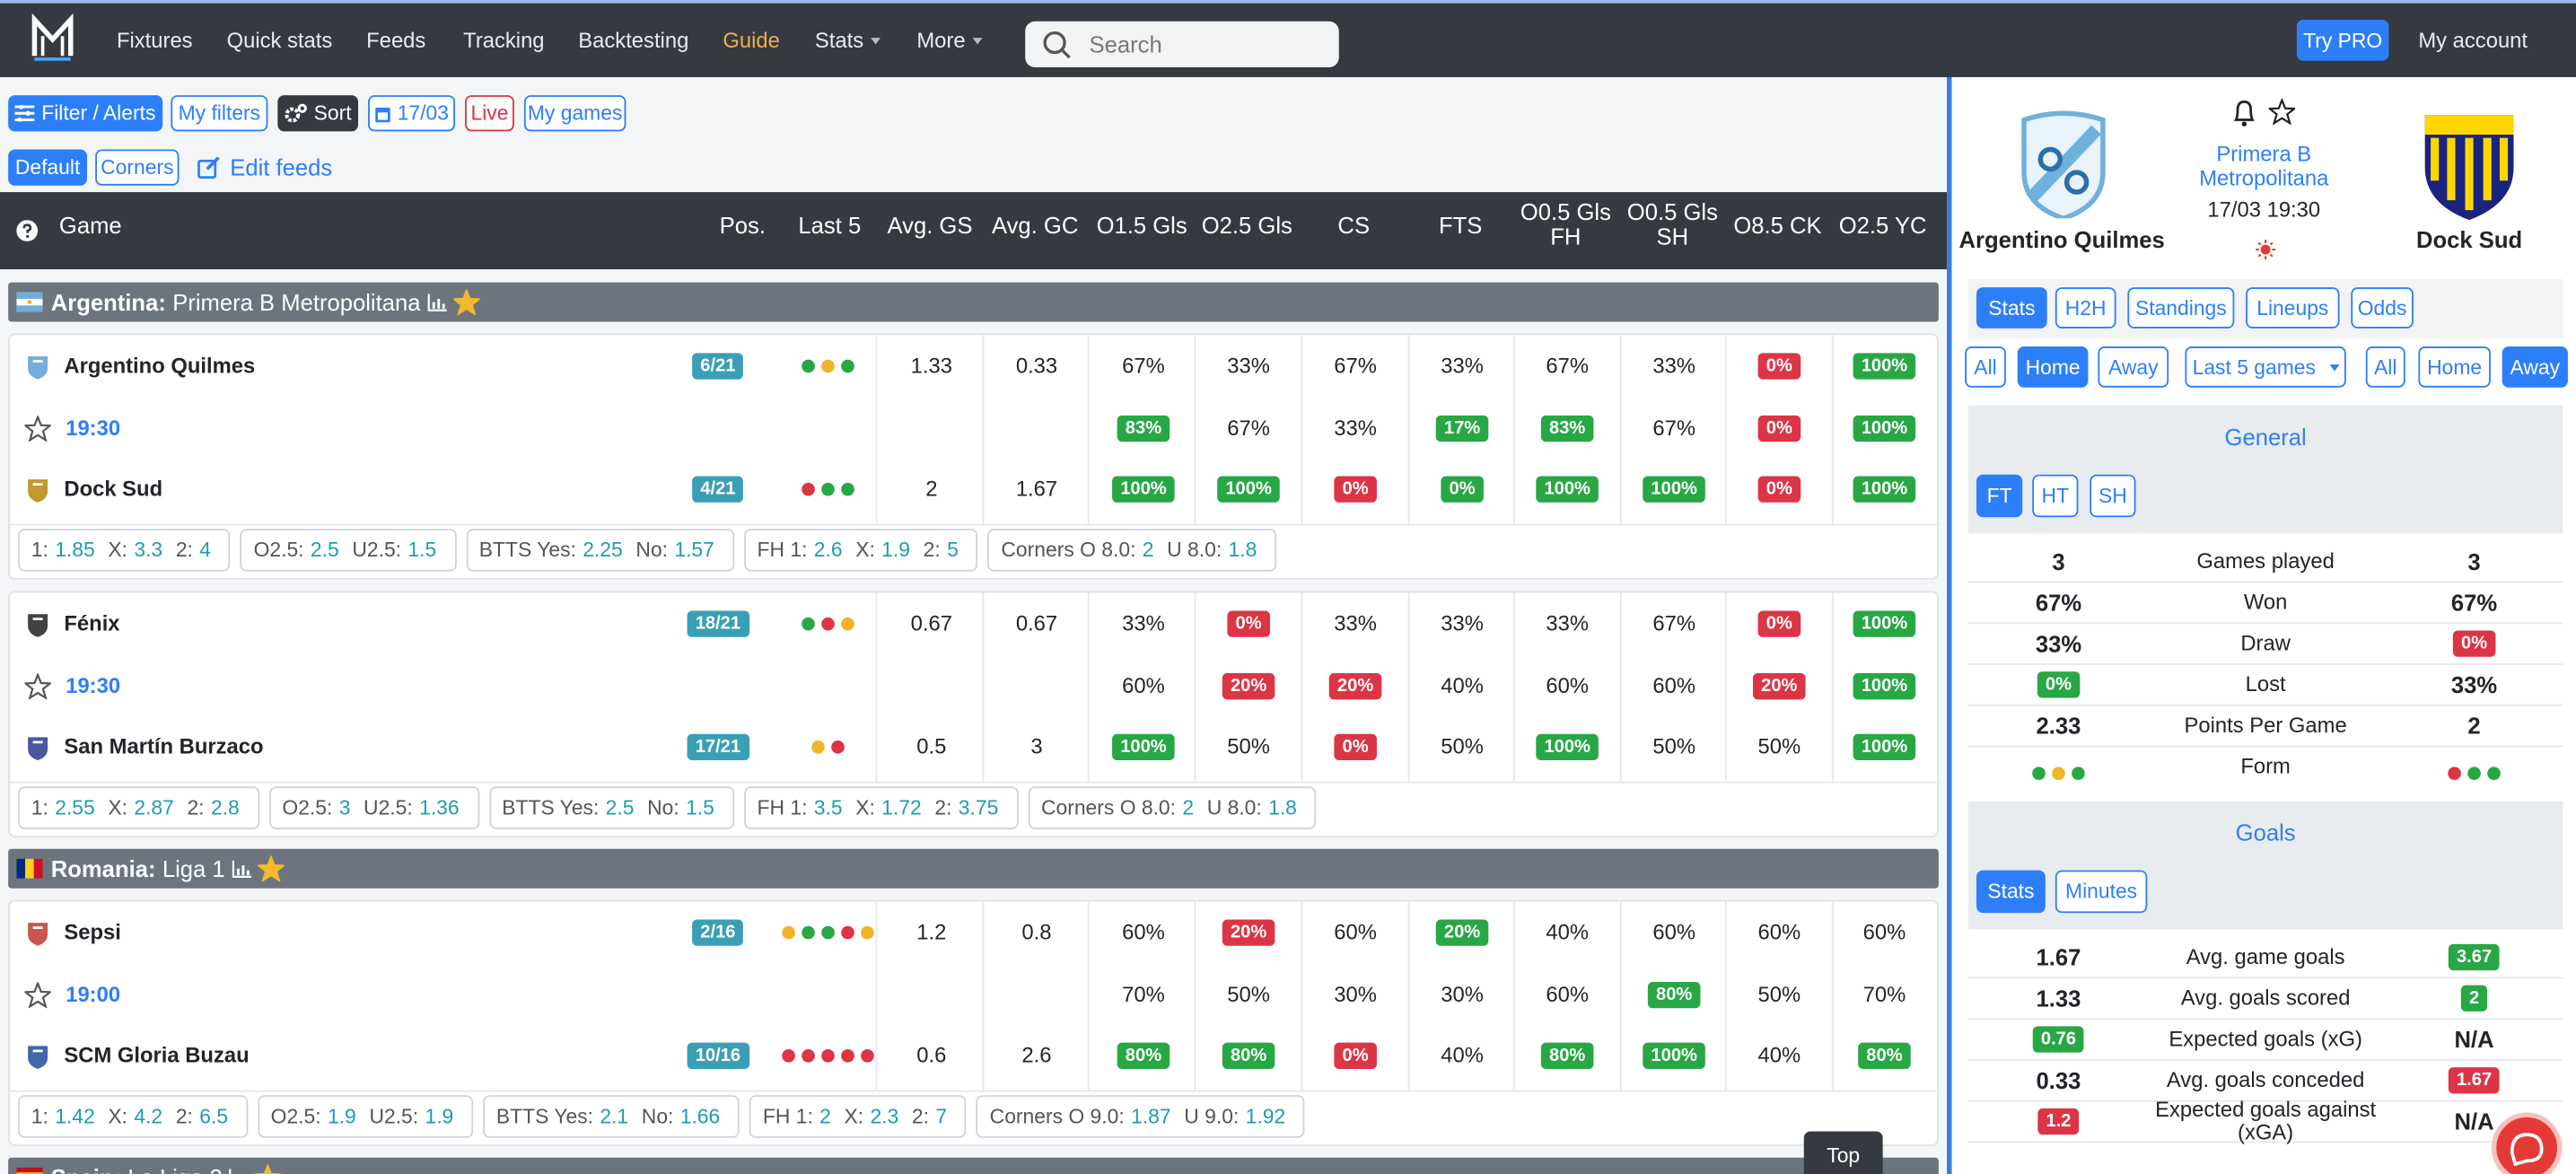 The width and height of the screenshot is (2576, 1174). What do you see at coordinates (2254, 367) in the screenshot?
I see `filter-button-label: Last 5 games` at bounding box center [2254, 367].